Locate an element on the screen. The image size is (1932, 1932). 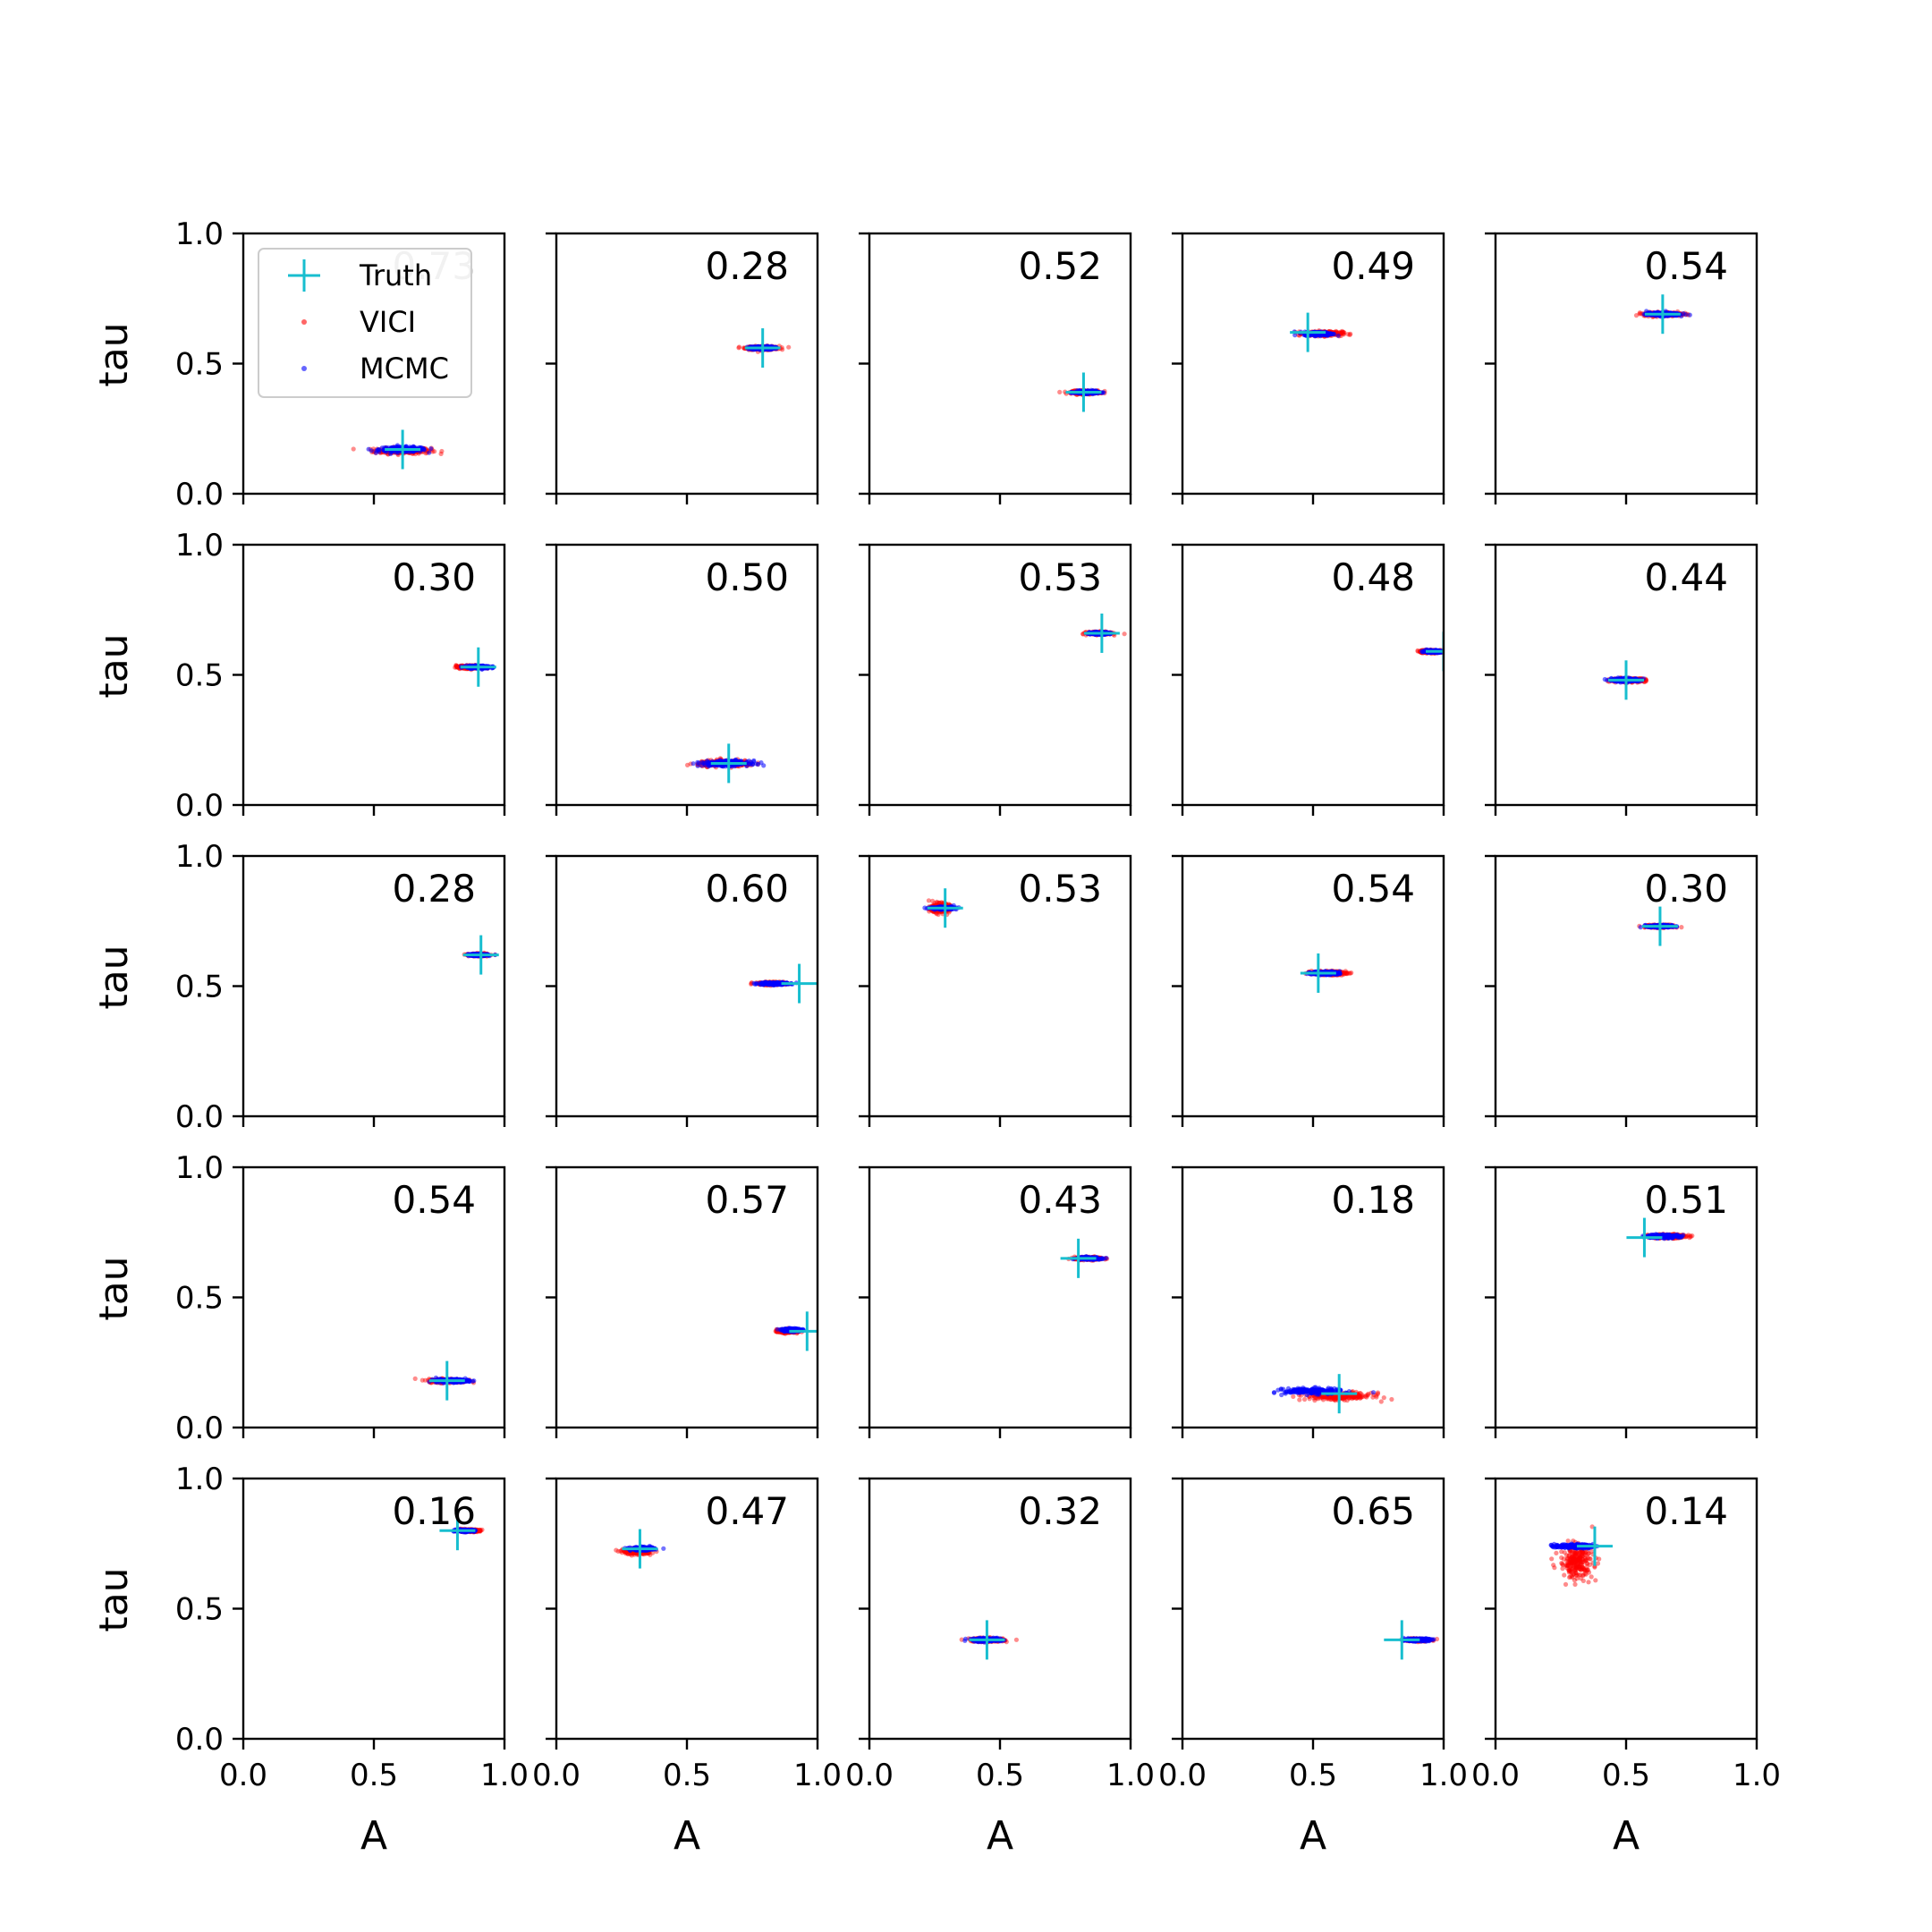
subplot-2-5: 0.44 is located at coordinates (1621, 679).